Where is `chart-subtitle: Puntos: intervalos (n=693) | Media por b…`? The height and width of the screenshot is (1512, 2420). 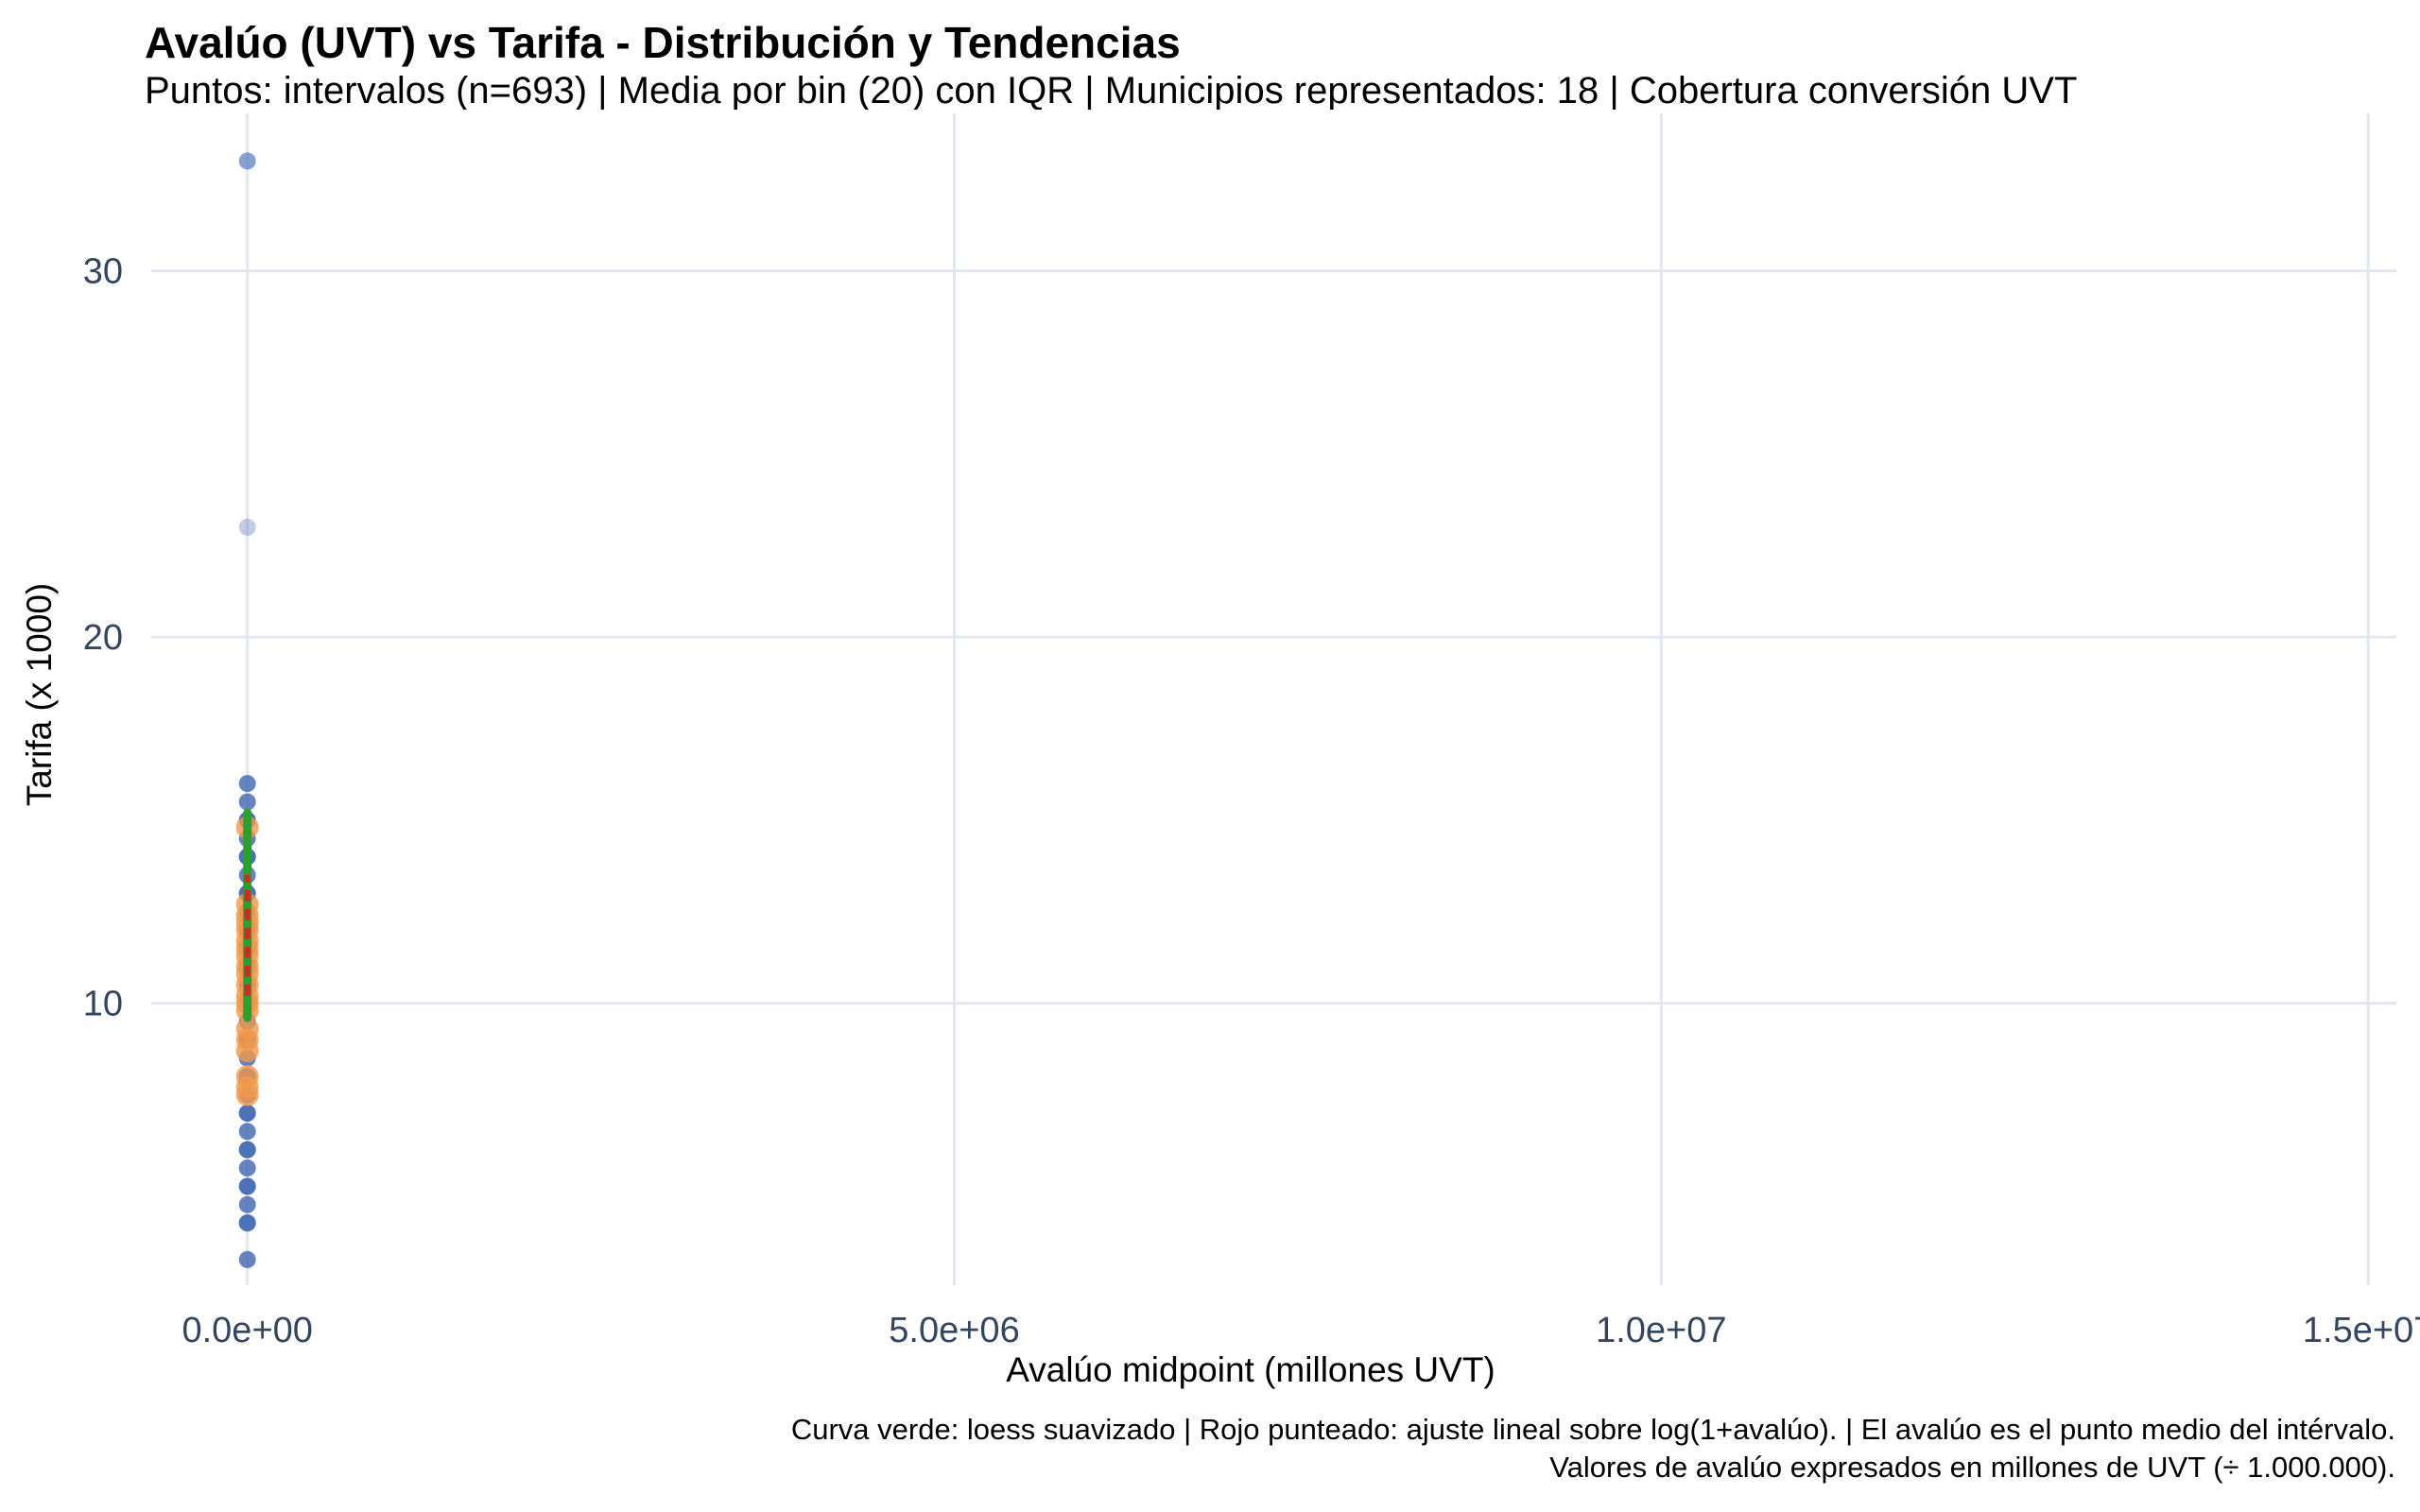
chart-subtitle: Puntos: intervalos (n=693) | Media por b… is located at coordinates (1111, 91).